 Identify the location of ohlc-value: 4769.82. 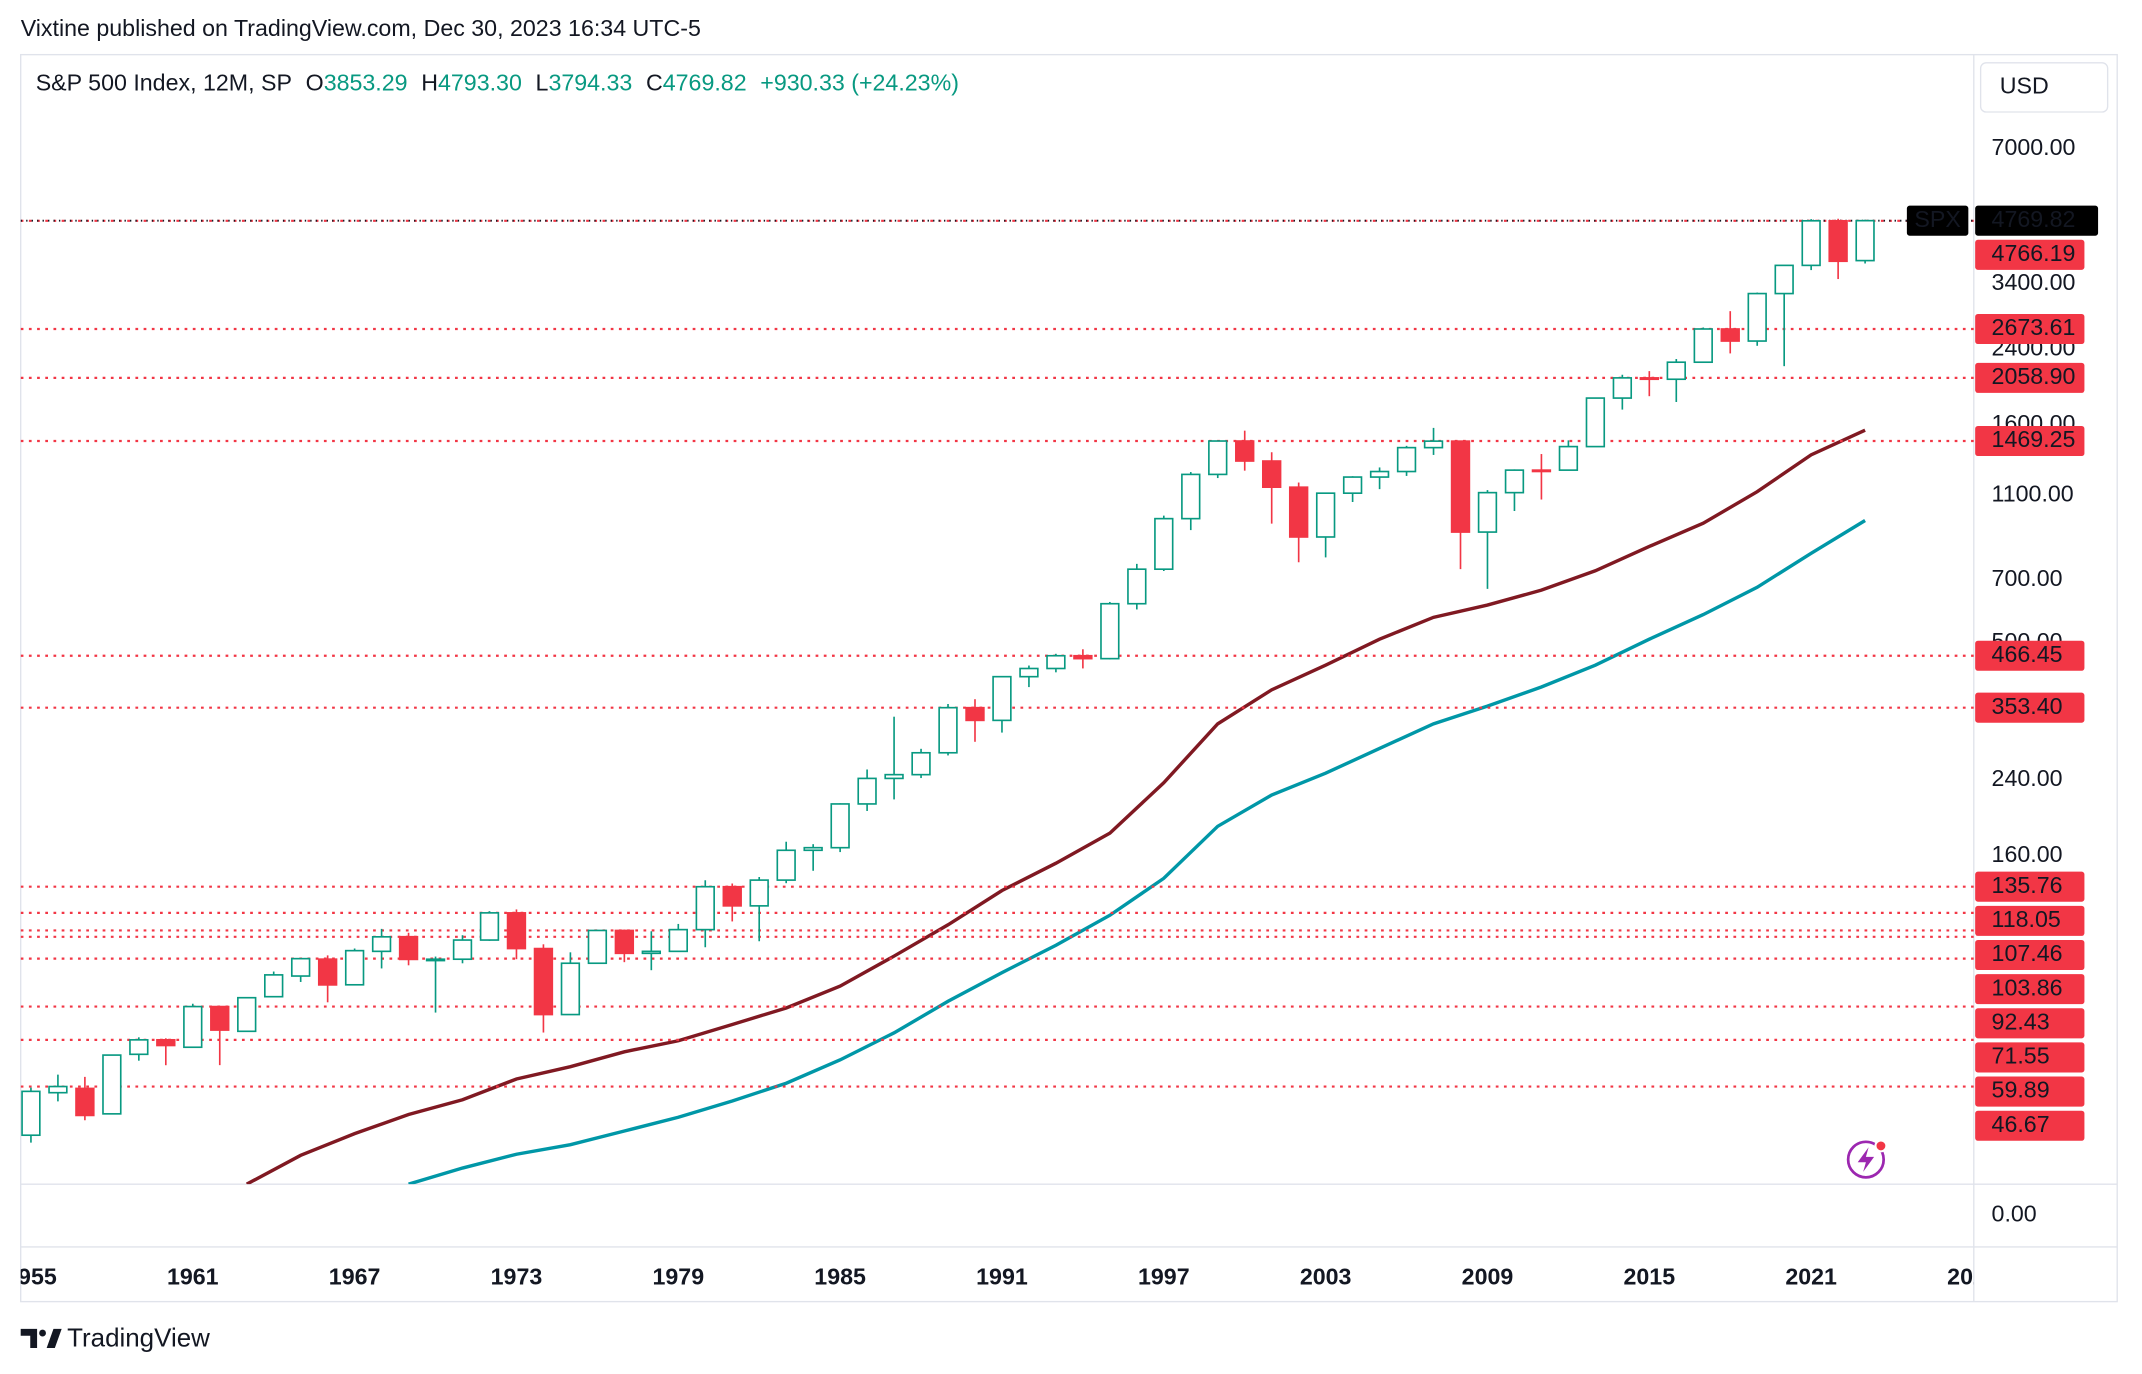
(705, 83).